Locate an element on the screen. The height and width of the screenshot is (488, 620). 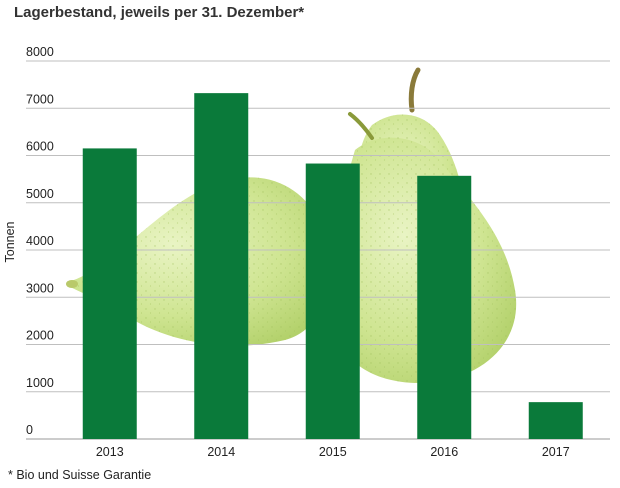
x-tick-label-2017: 2017 is located at coordinates (556, 452).